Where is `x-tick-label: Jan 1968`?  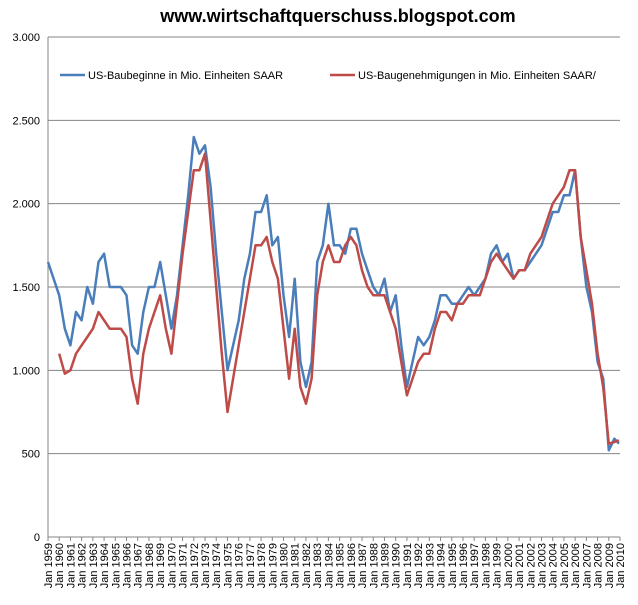
x-tick-label: Jan 1968 is located at coordinates (150, 565).